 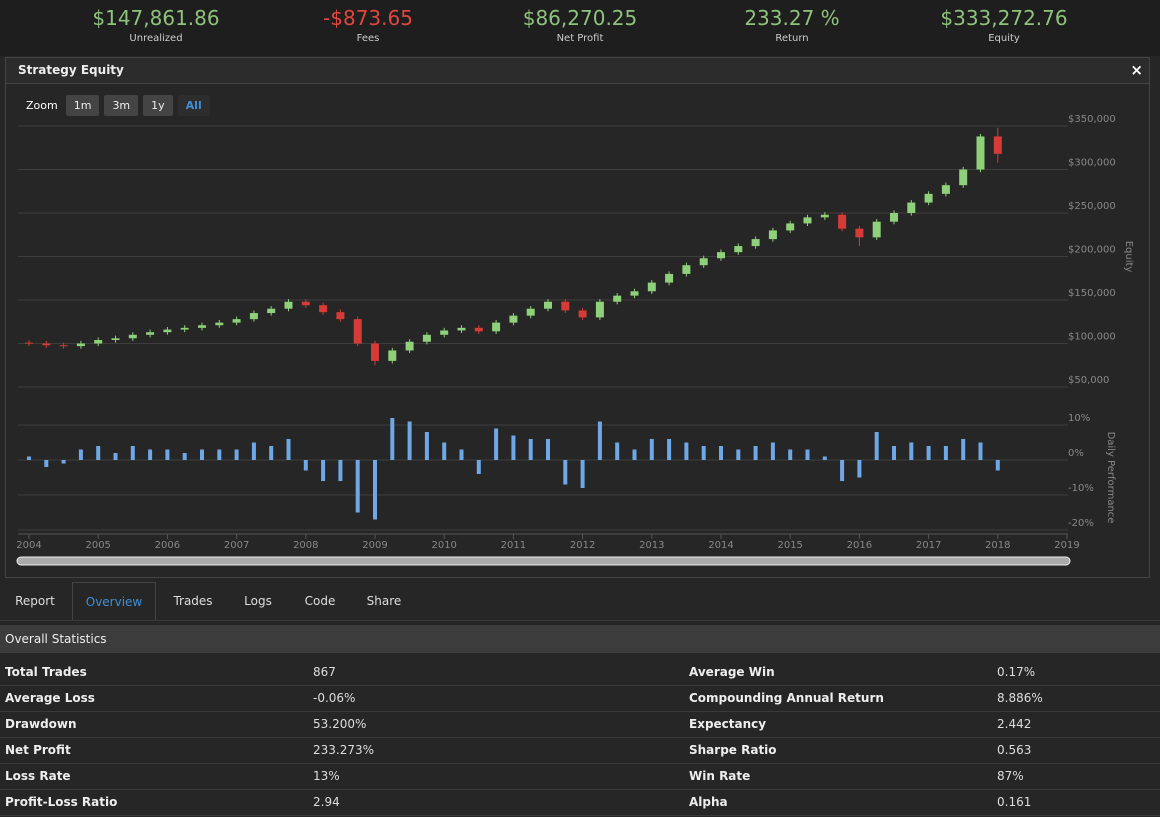 I want to click on summary-stat: $86,270.25 Net Profit, so click(x=580, y=25).